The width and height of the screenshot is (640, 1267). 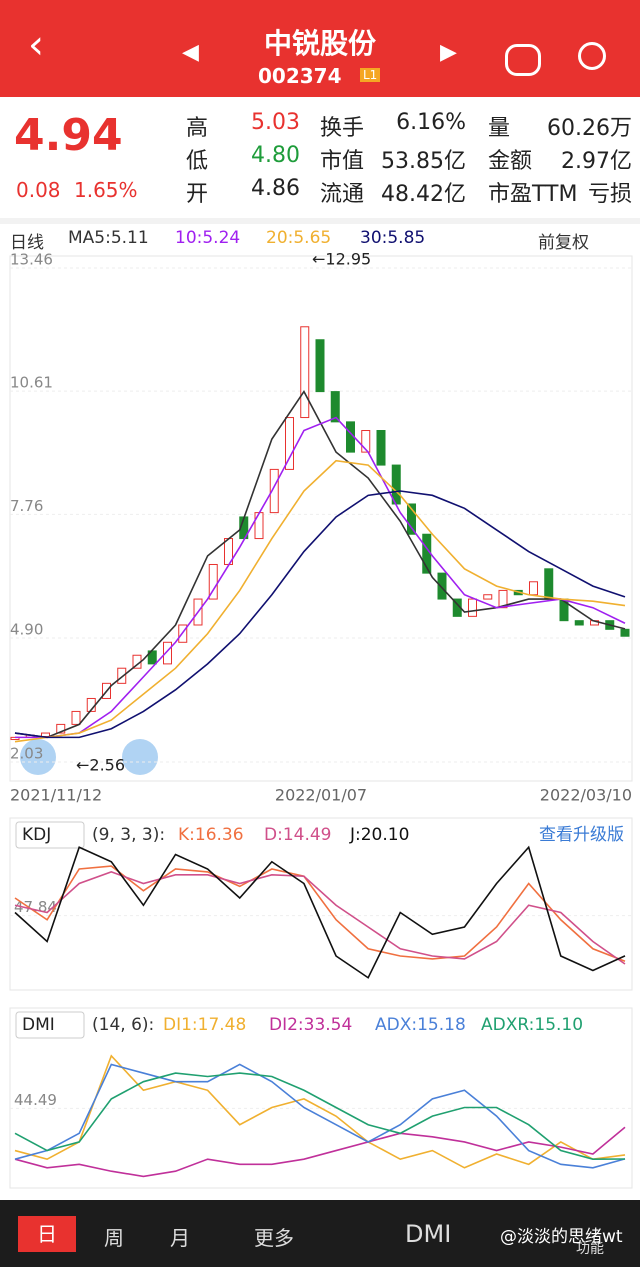 What do you see at coordinates (38, 190) in the screenshot?
I see `change: 0.08` at bounding box center [38, 190].